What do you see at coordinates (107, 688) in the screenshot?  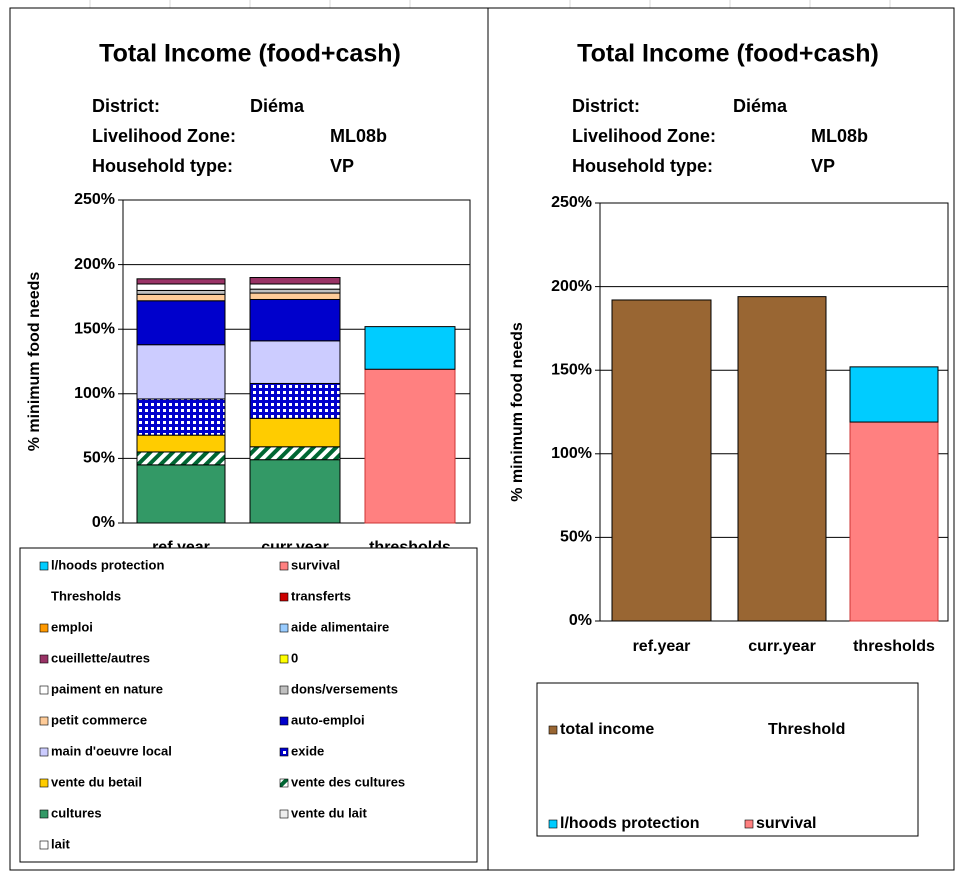 I see `legend-label: paiment en nature` at bounding box center [107, 688].